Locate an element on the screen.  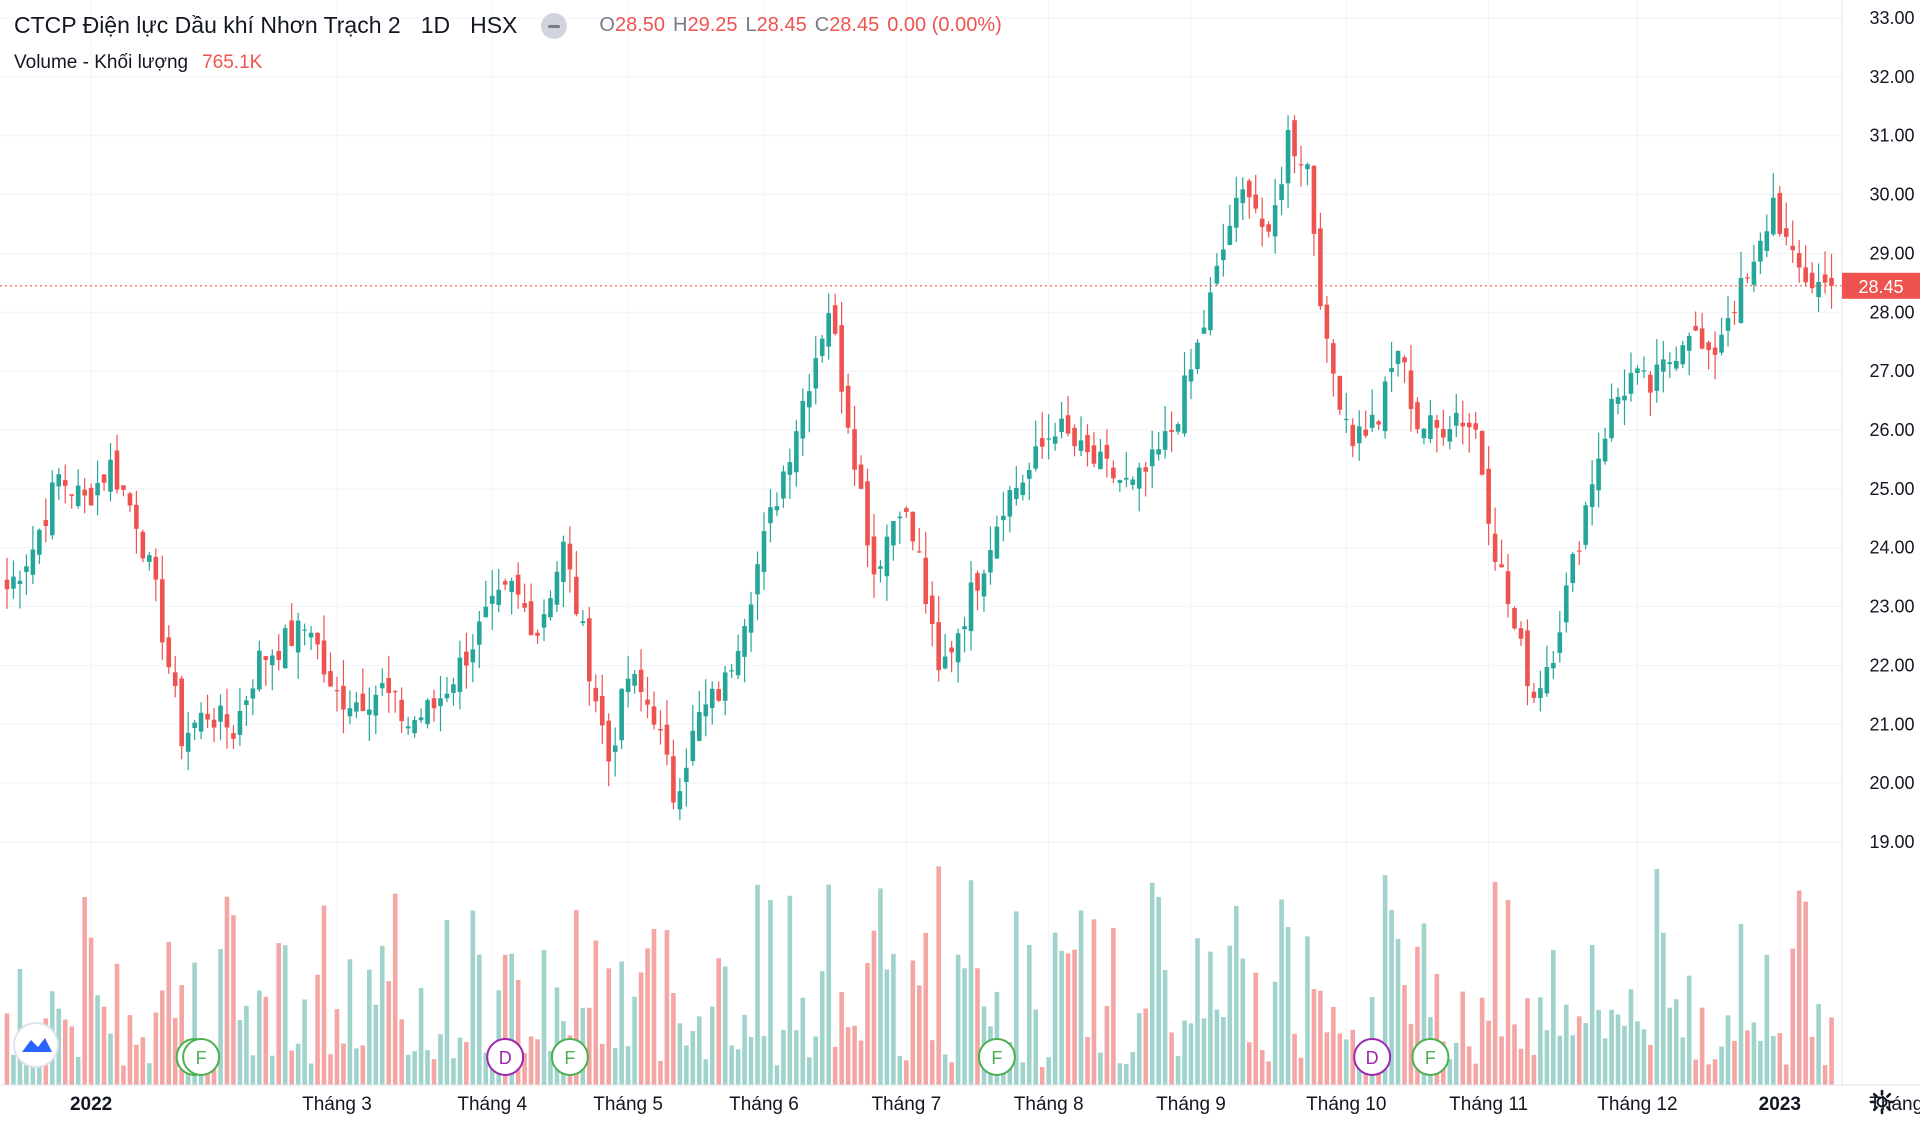
gear-icon is located at coordinates (1882, 1102).